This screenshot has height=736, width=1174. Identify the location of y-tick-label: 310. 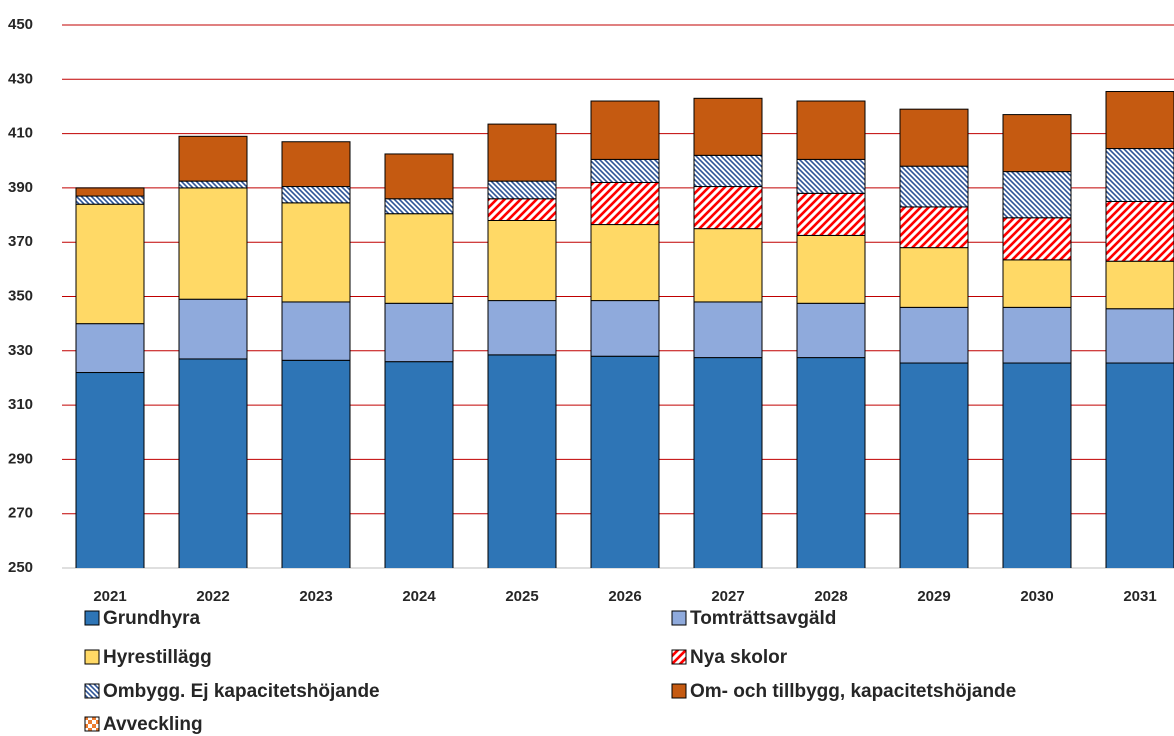
(20, 404).